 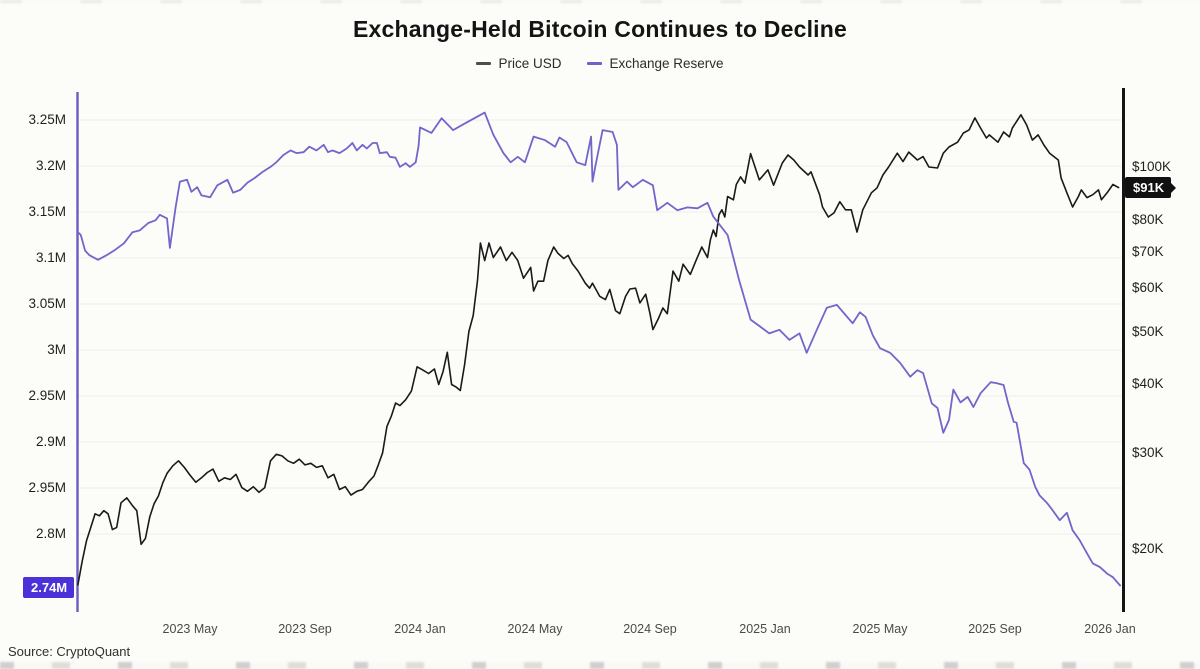 I want to click on left-axis-tick: 3.1M, so click(x=50, y=257).